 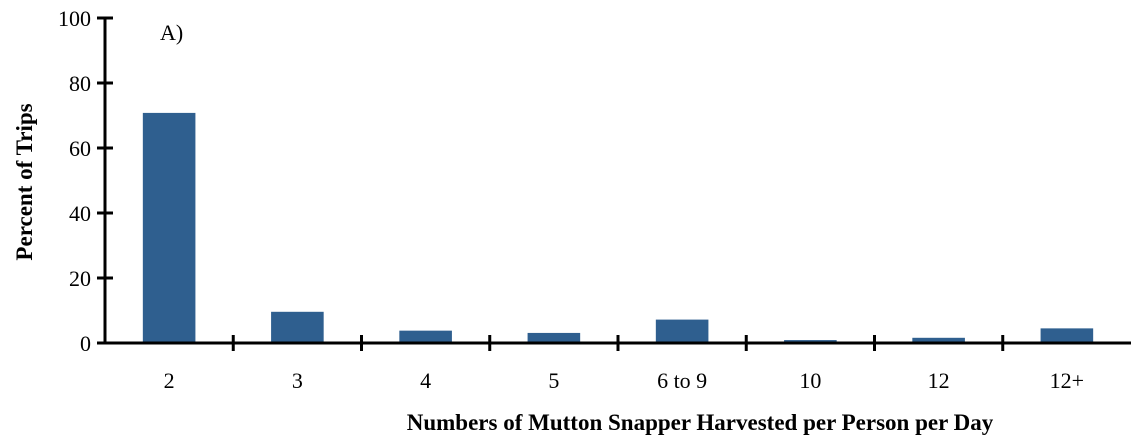 I want to click on y-tick-label: 60, so click(x=80, y=148).